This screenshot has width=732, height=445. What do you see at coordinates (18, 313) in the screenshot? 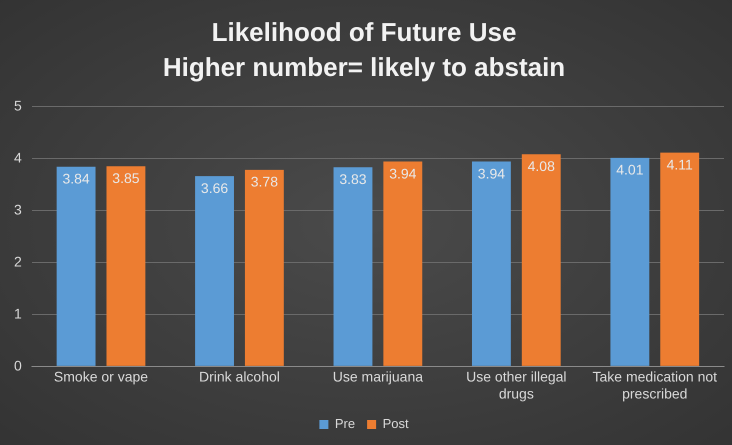
I see `y-tick-label: 1` at bounding box center [18, 313].